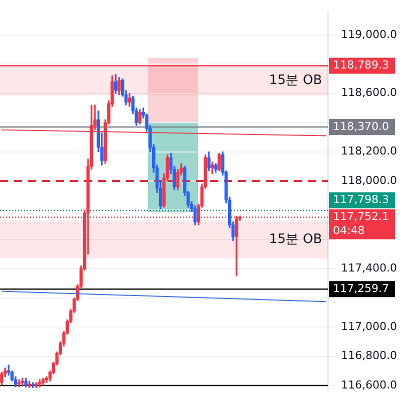 This screenshot has height=400, width=400. I want to click on ref-line-label: 118,370.0, so click(361, 126).